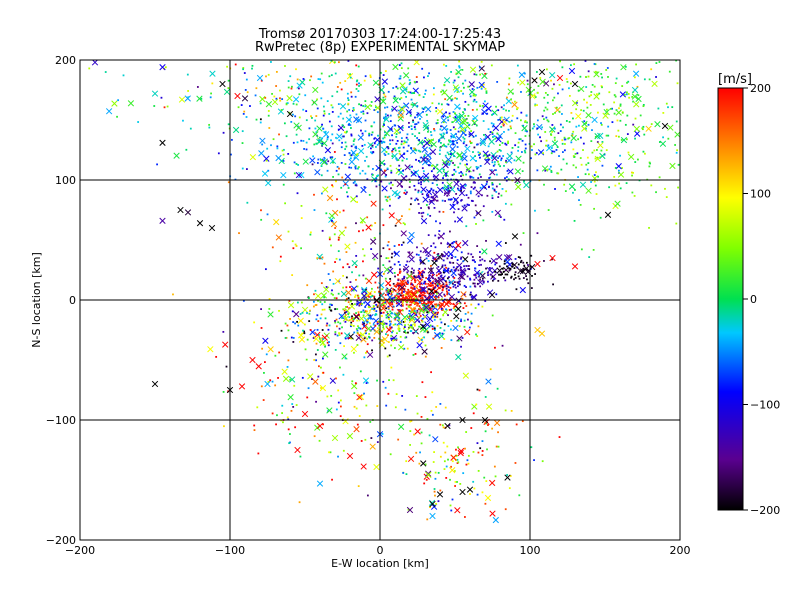 The height and width of the screenshot is (600, 800). I want to click on colorbar-tick-label: 100, so click(760, 194).